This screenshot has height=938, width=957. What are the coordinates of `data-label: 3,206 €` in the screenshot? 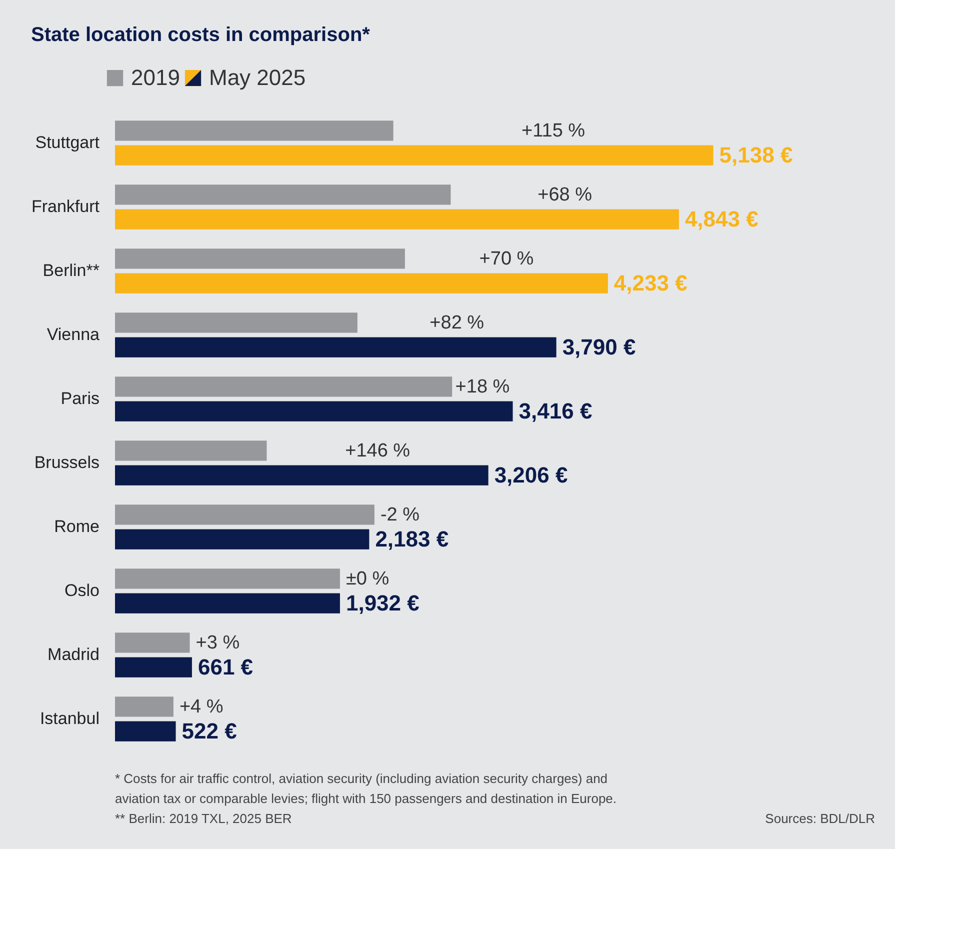 It's located at (531, 475).